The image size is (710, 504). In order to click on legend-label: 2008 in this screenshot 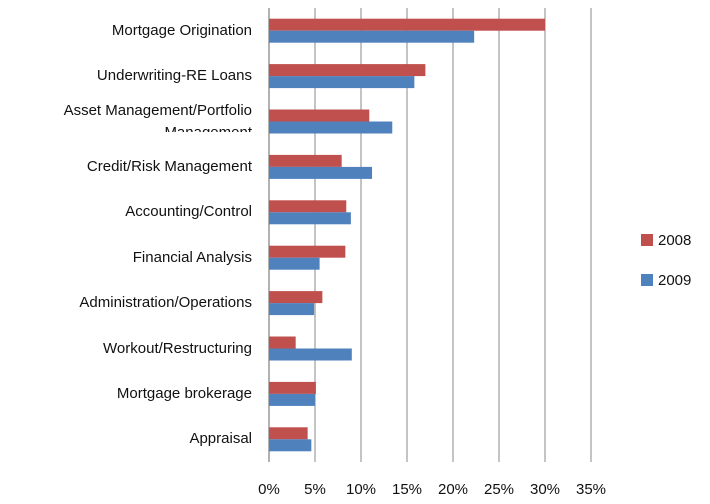, I will do `click(674, 240)`.